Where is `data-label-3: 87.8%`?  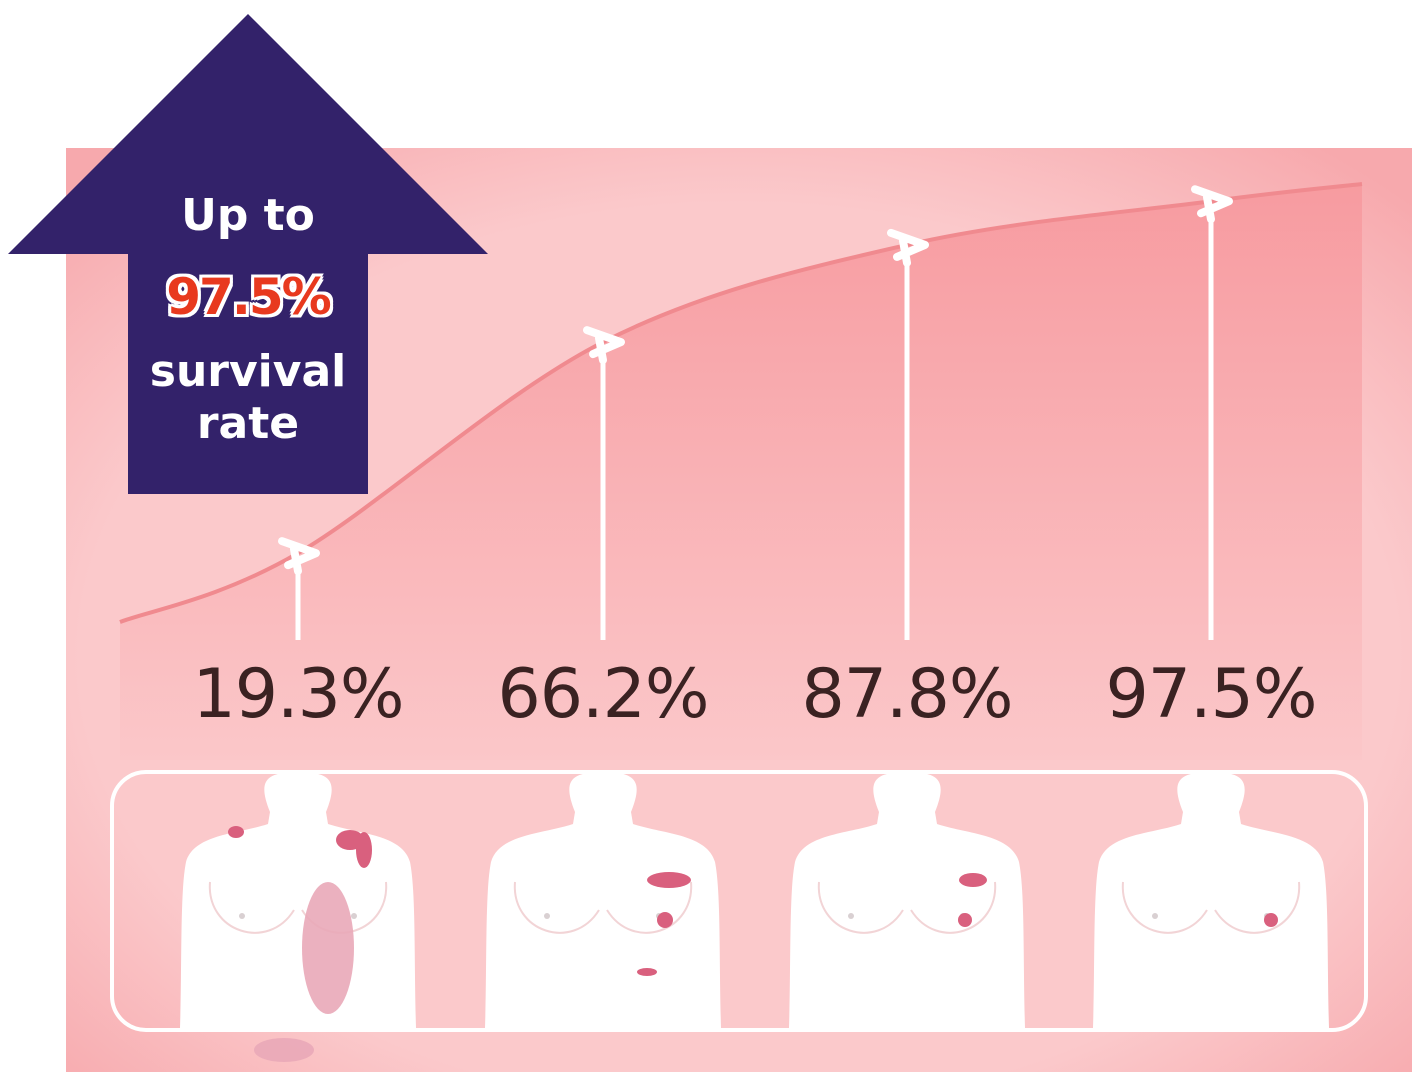 data-label-3: 87.8% is located at coordinates (907, 694).